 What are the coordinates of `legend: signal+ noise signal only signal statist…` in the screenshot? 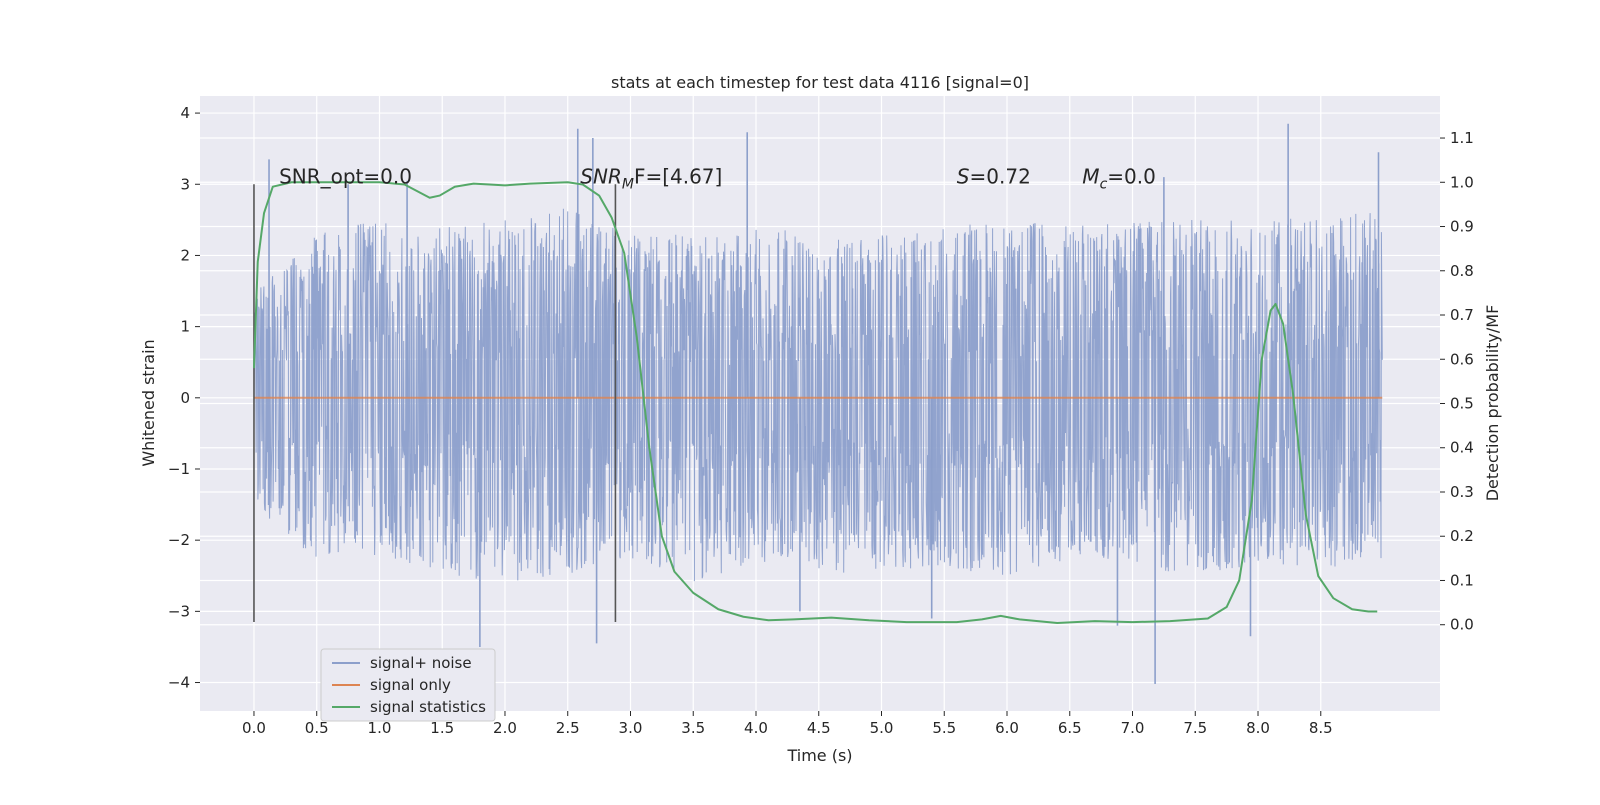 It's located at (408, 685).